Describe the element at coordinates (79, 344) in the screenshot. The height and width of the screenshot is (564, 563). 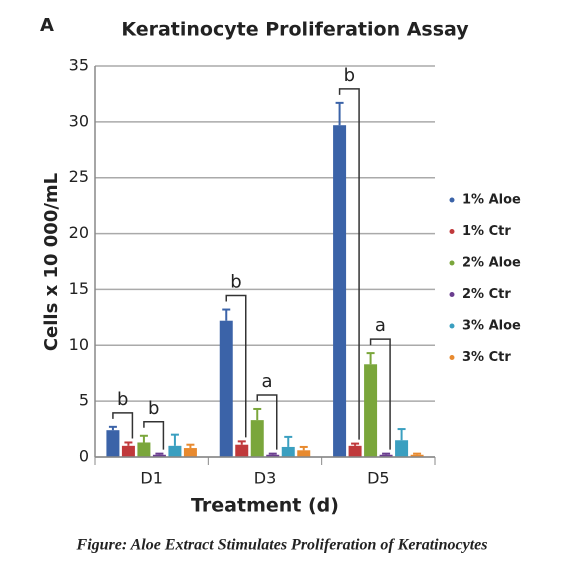
I see `y-tick-label: 10` at that location.